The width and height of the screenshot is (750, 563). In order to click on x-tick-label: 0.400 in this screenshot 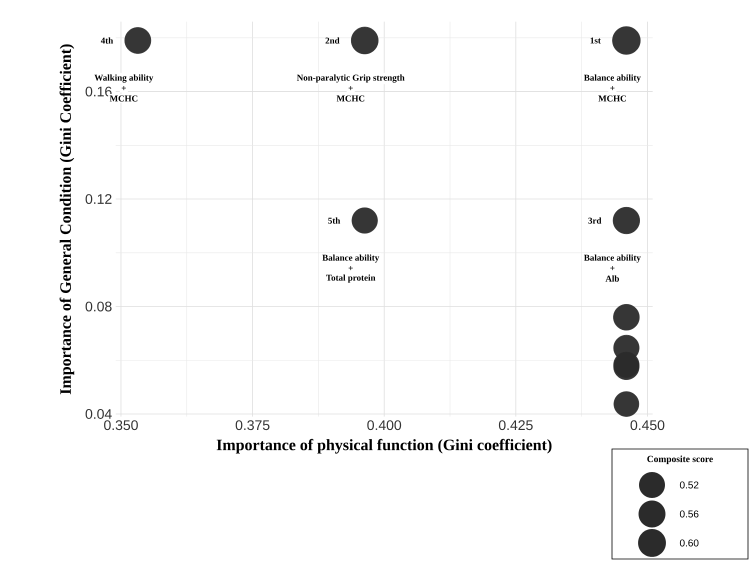, I will do `click(384, 425)`.